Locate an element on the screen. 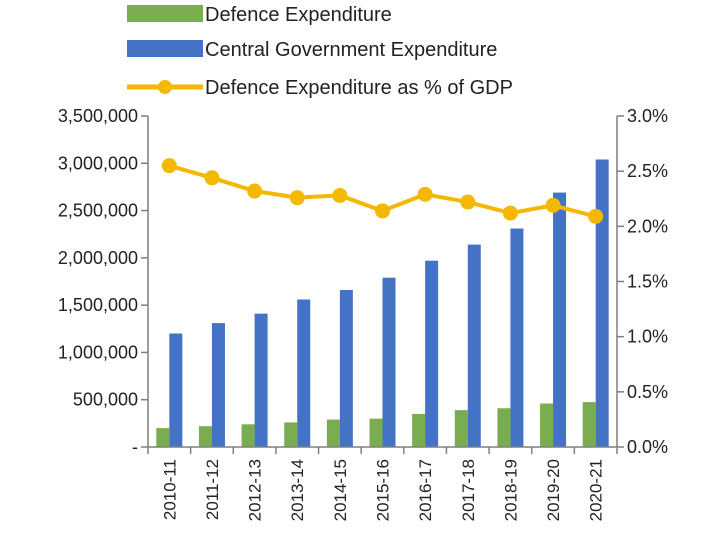  right-axis-tick-label: 3.0% is located at coordinates (647, 116).